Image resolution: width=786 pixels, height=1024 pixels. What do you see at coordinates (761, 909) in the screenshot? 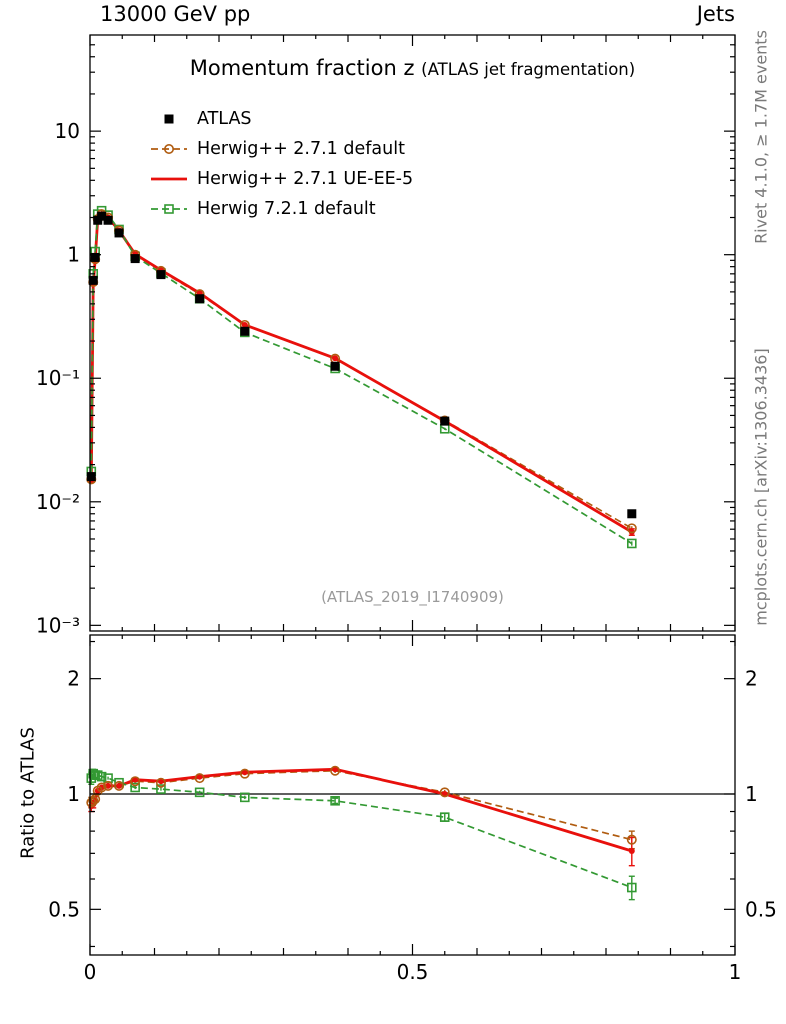
I see `ratio-y-tick-label-right: 0.5` at bounding box center [761, 909].